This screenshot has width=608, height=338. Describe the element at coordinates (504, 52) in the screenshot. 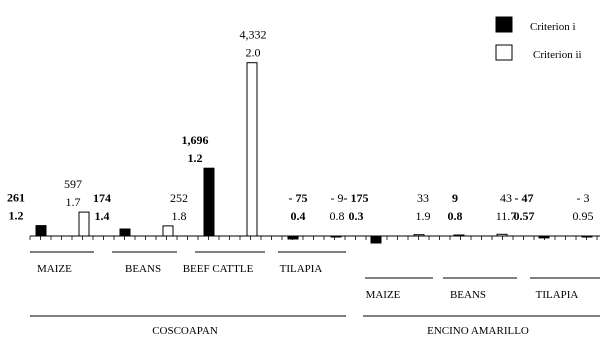

I see `legend-swatch-criterion-ii` at that location.